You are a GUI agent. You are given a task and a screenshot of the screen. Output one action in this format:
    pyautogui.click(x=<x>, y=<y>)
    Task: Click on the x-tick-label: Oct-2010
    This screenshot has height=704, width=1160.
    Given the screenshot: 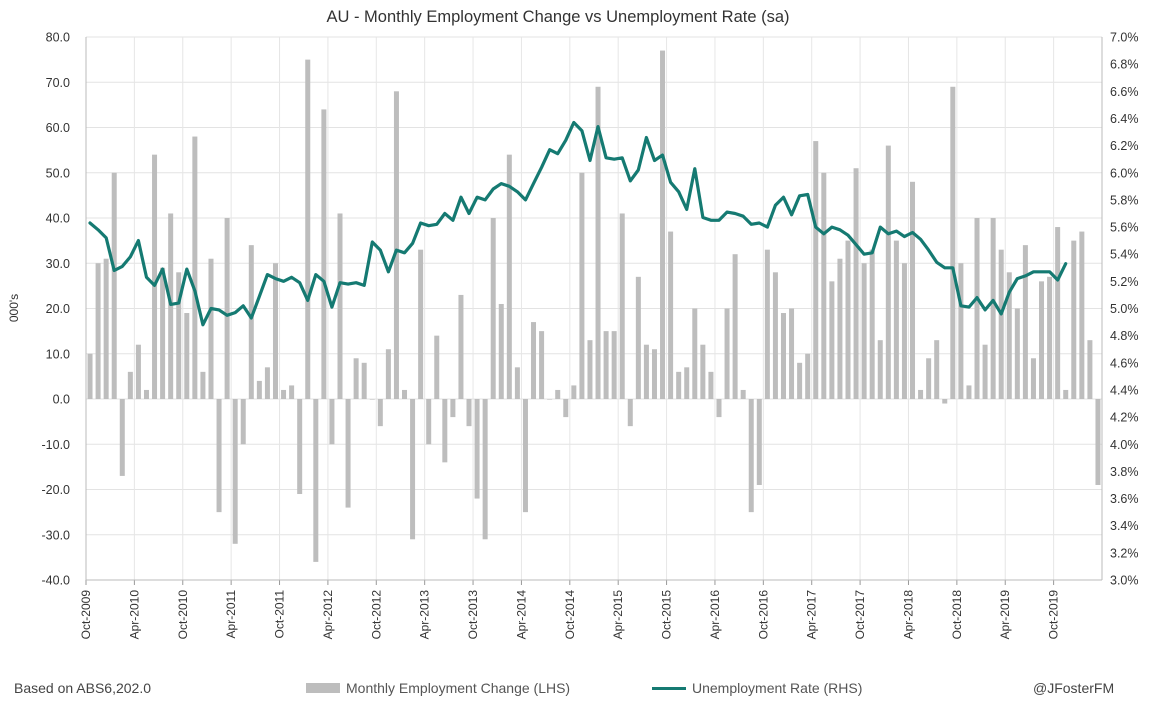 What is the action you would take?
    pyautogui.click(x=183, y=615)
    